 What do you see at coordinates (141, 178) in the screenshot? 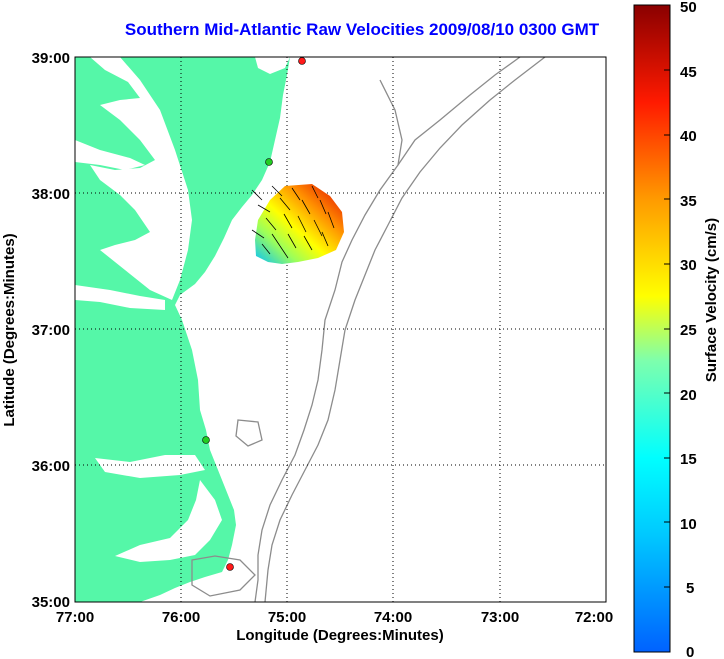
I see `chesapeake-bay` at bounding box center [141, 178].